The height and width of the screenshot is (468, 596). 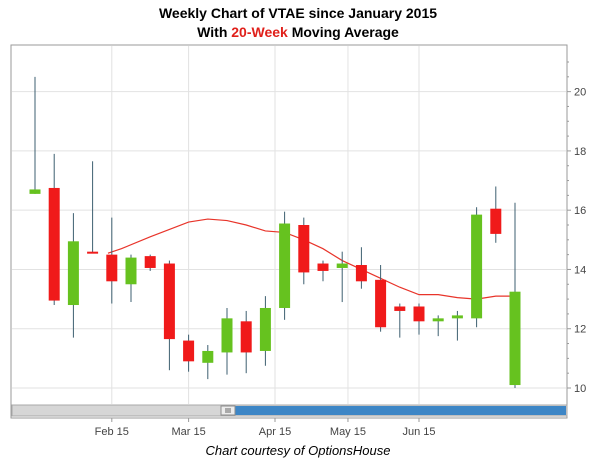 I want to click on chart-title: Weekly Chart of VTAE since January 2015, so click(x=298, y=13).